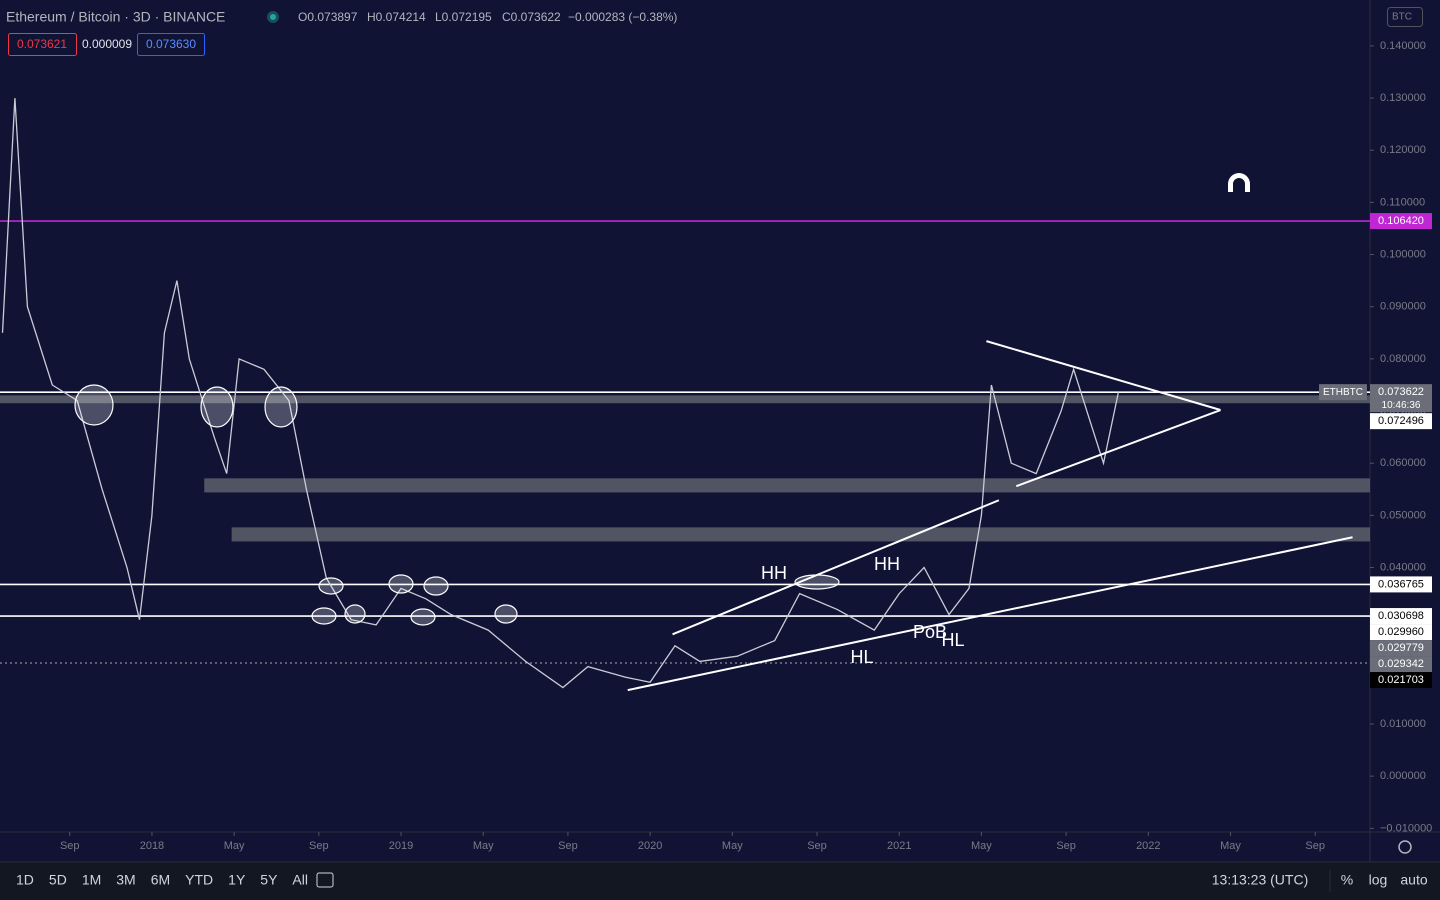  Describe the element at coordinates (1405, 847) in the screenshot. I see `settings-icon` at that location.